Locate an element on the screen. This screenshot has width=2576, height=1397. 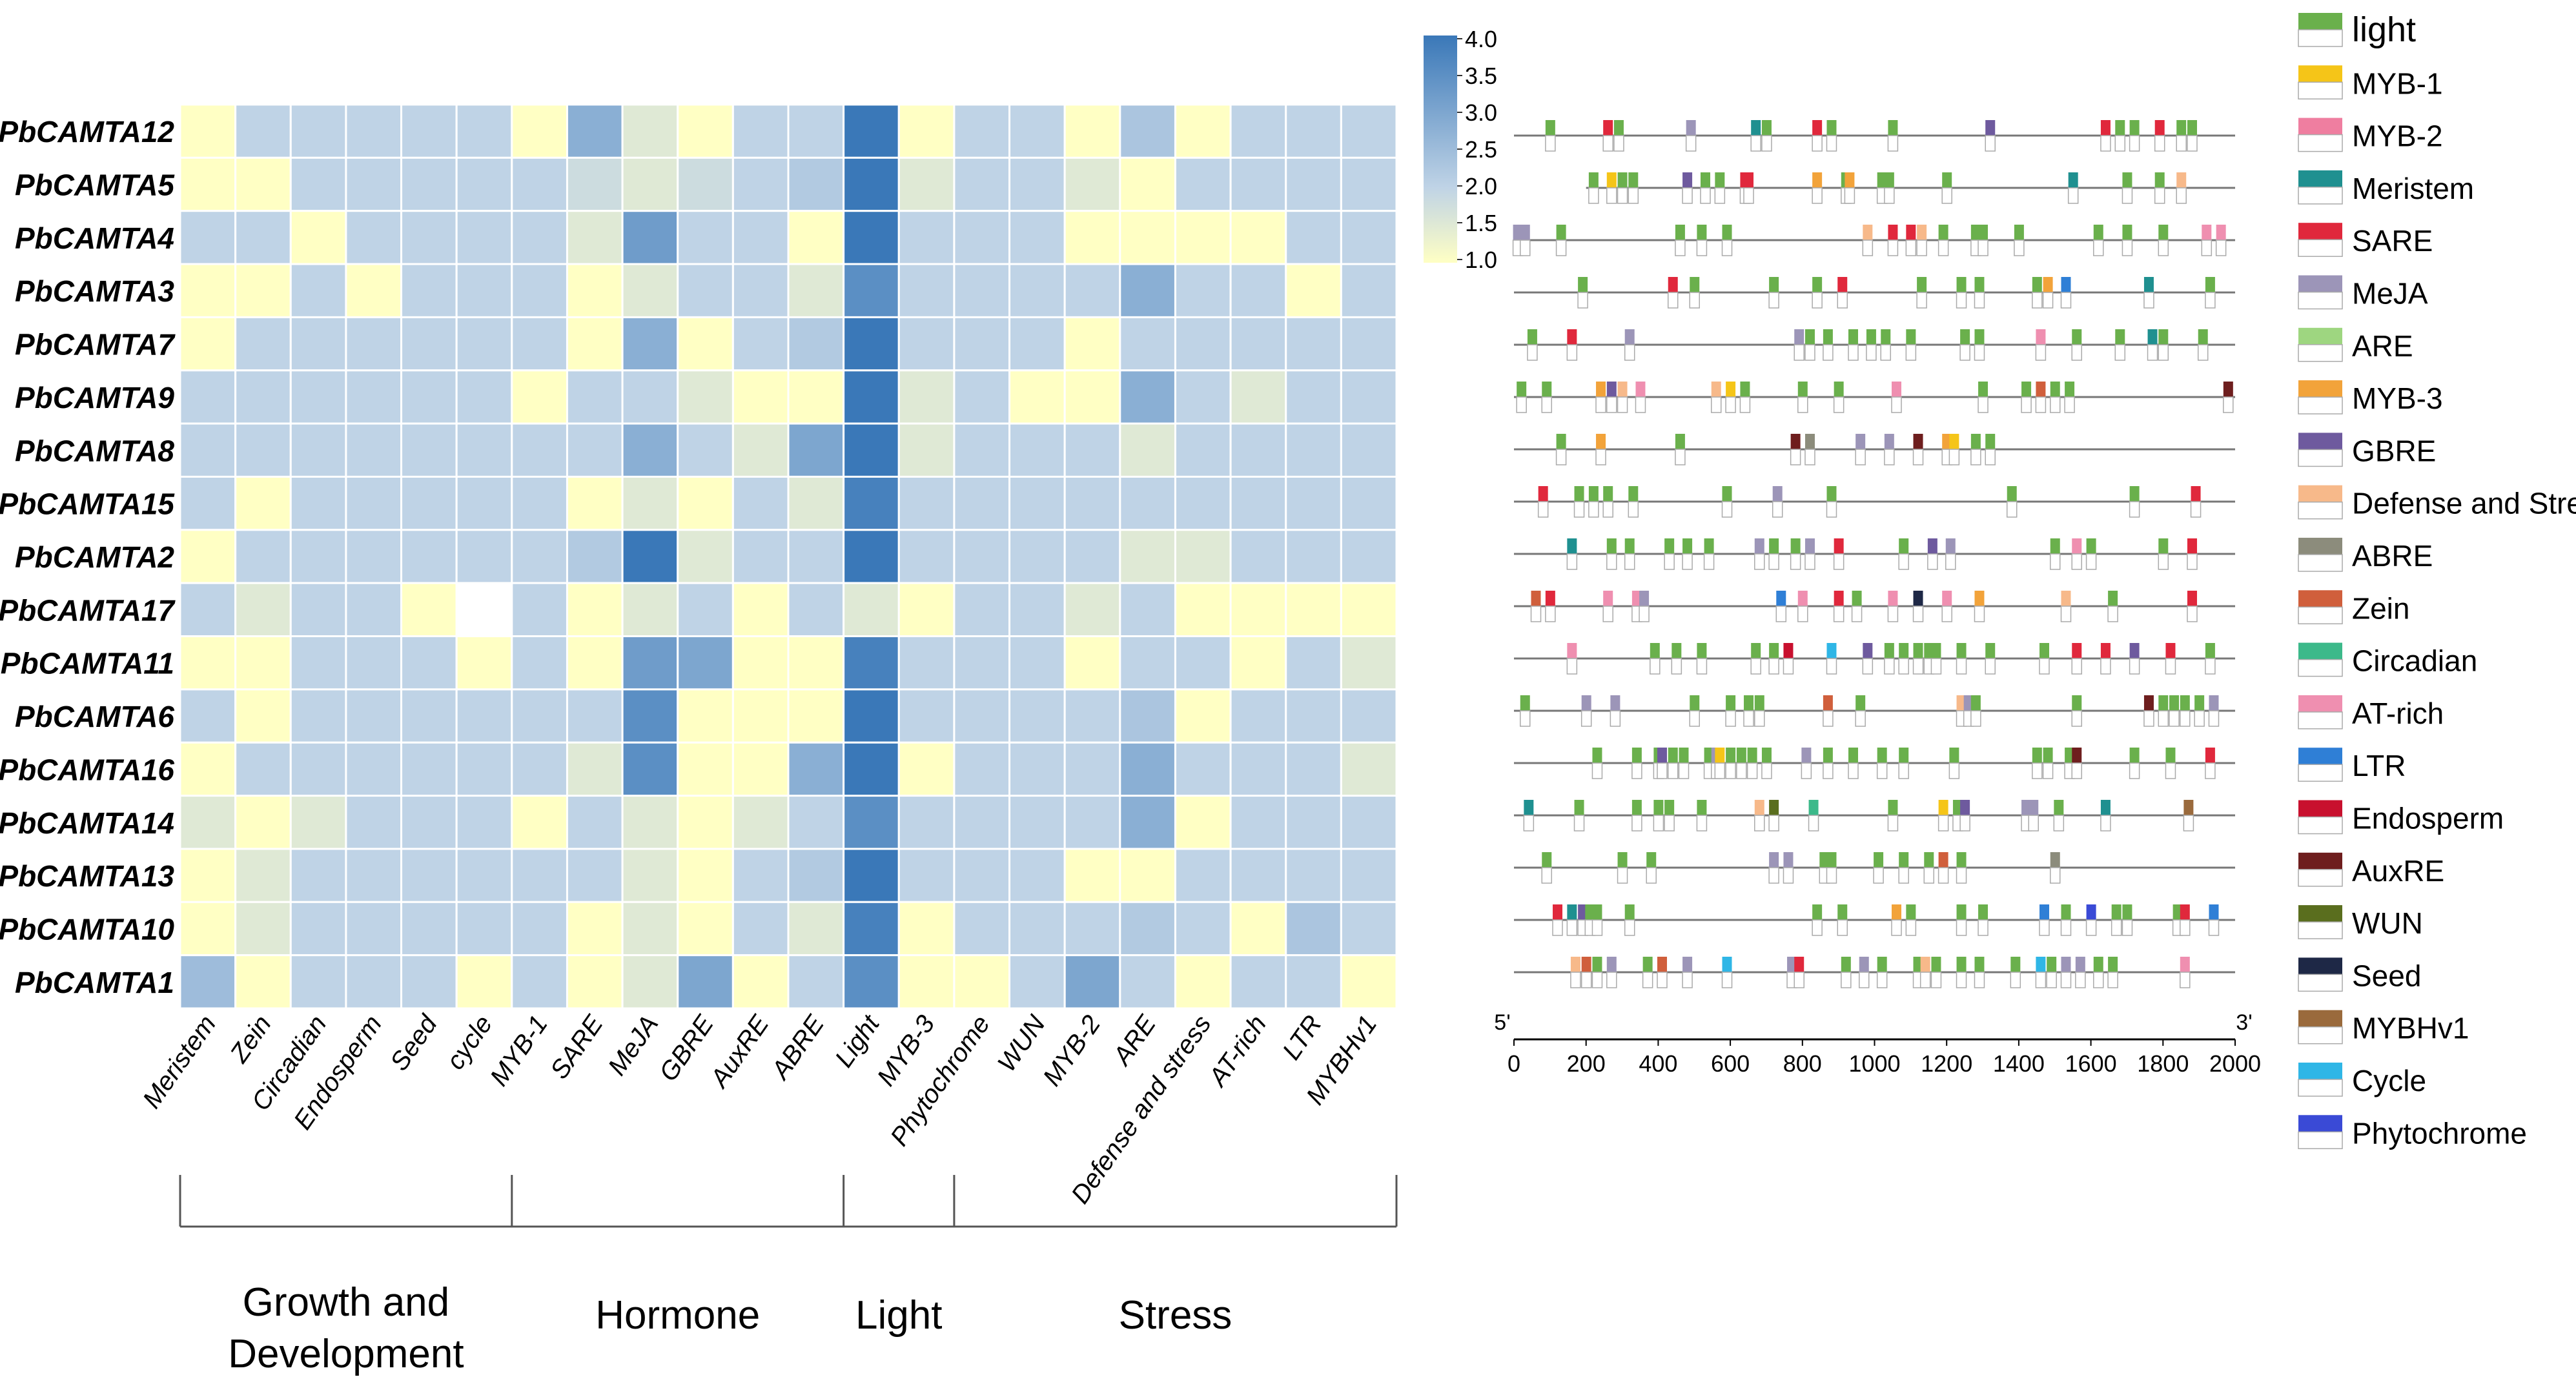
legend-swatch is located at coordinates (2320, 809).